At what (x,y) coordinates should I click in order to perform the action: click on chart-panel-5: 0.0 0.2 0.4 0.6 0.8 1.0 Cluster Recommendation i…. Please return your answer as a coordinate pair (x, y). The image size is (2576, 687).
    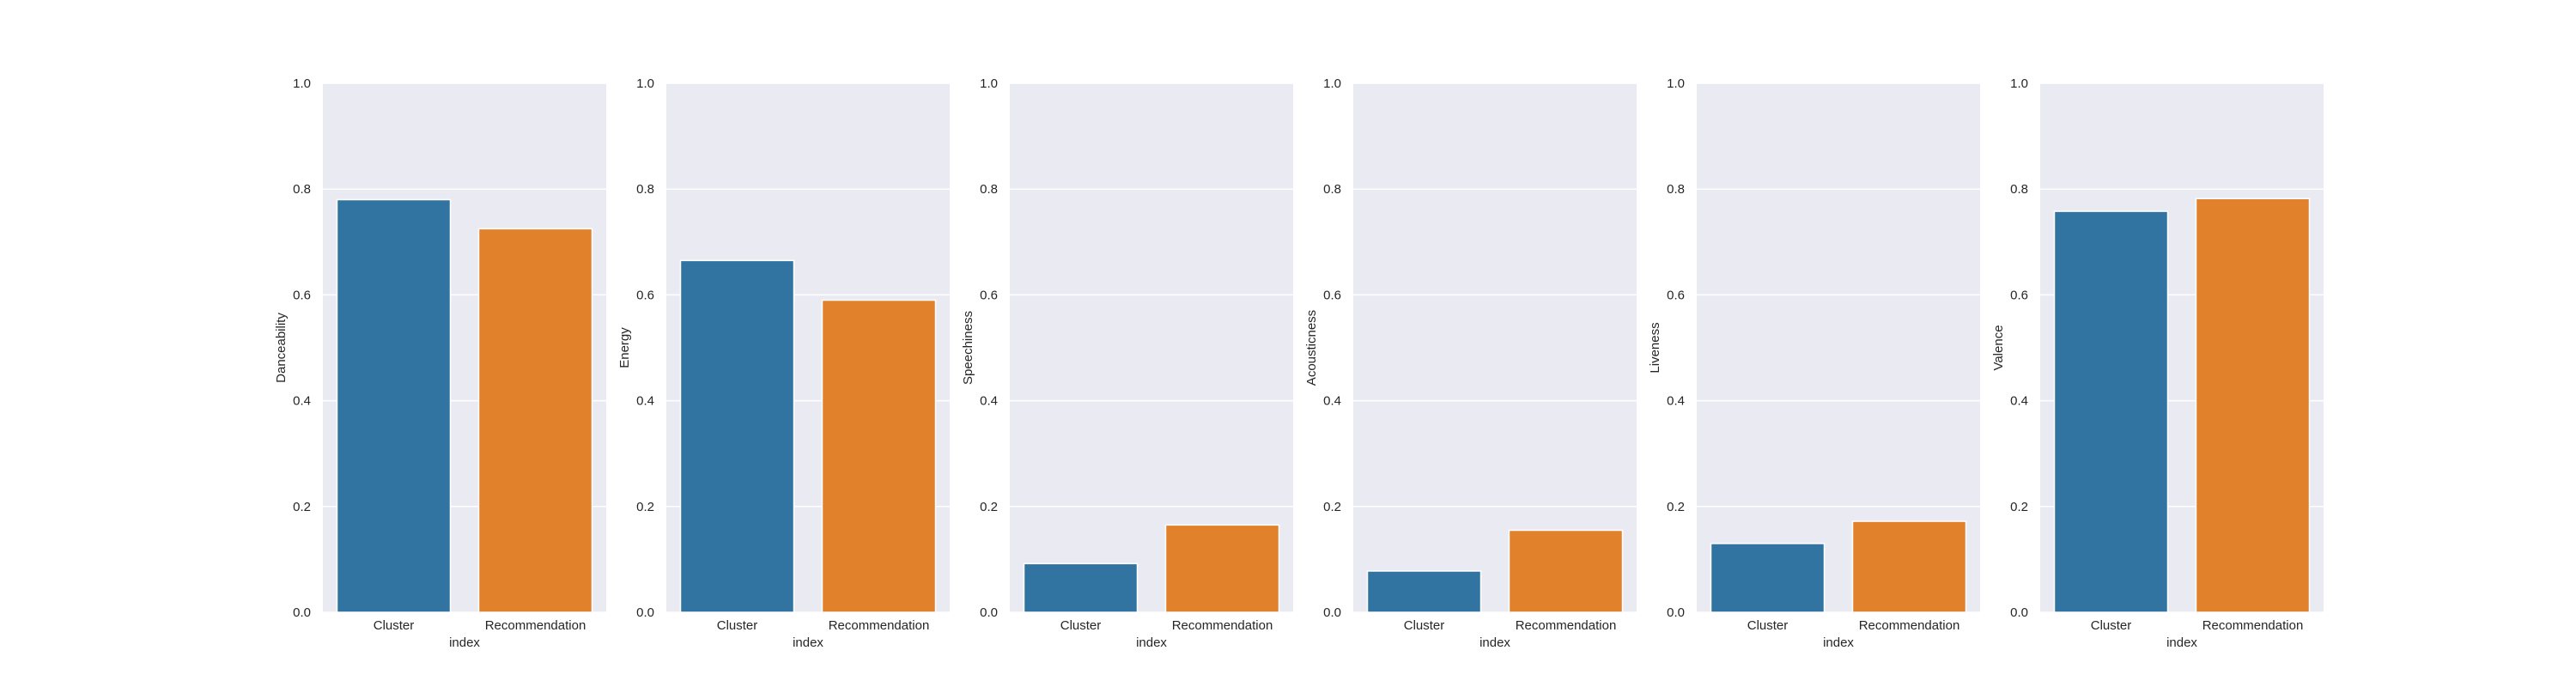
    Looking at the image, I should click on (1814, 363).